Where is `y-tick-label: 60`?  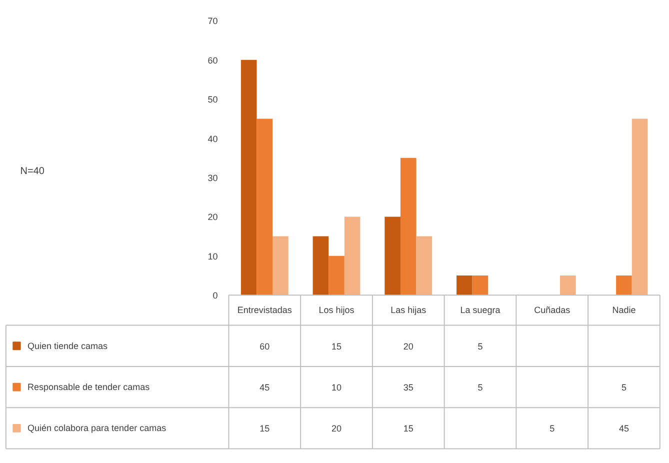 y-tick-label: 60 is located at coordinates (213, 60).